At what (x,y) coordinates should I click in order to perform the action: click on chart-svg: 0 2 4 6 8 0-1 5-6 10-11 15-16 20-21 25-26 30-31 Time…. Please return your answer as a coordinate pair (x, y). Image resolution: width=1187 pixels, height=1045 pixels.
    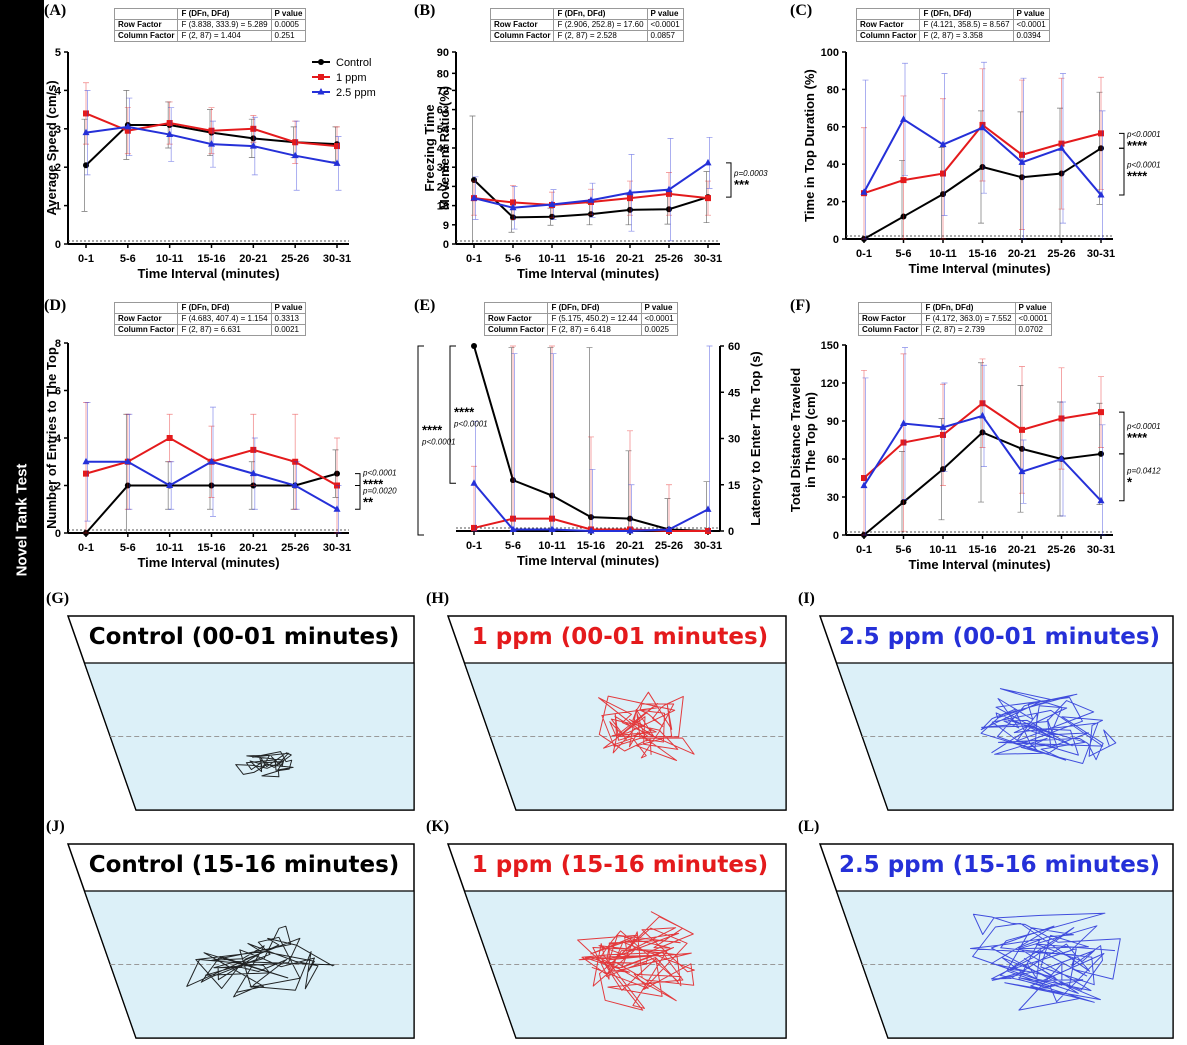
    Looking at the image, I should click on (220, 454).